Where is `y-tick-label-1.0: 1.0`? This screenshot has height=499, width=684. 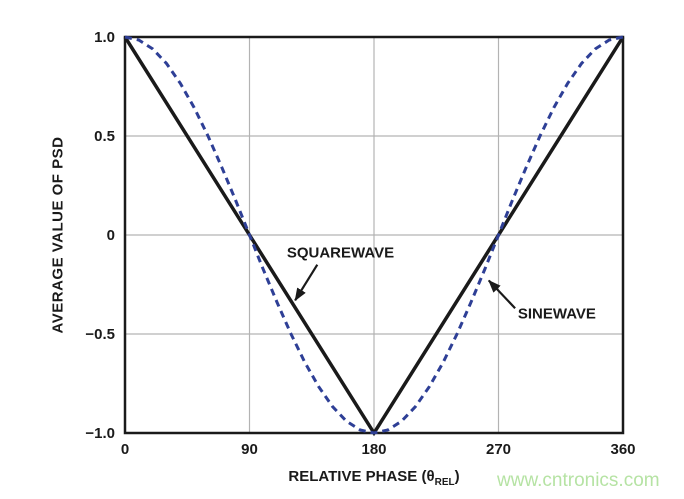 y-tick-label-1.0: 1.0 is located at coordinates (104, 37).